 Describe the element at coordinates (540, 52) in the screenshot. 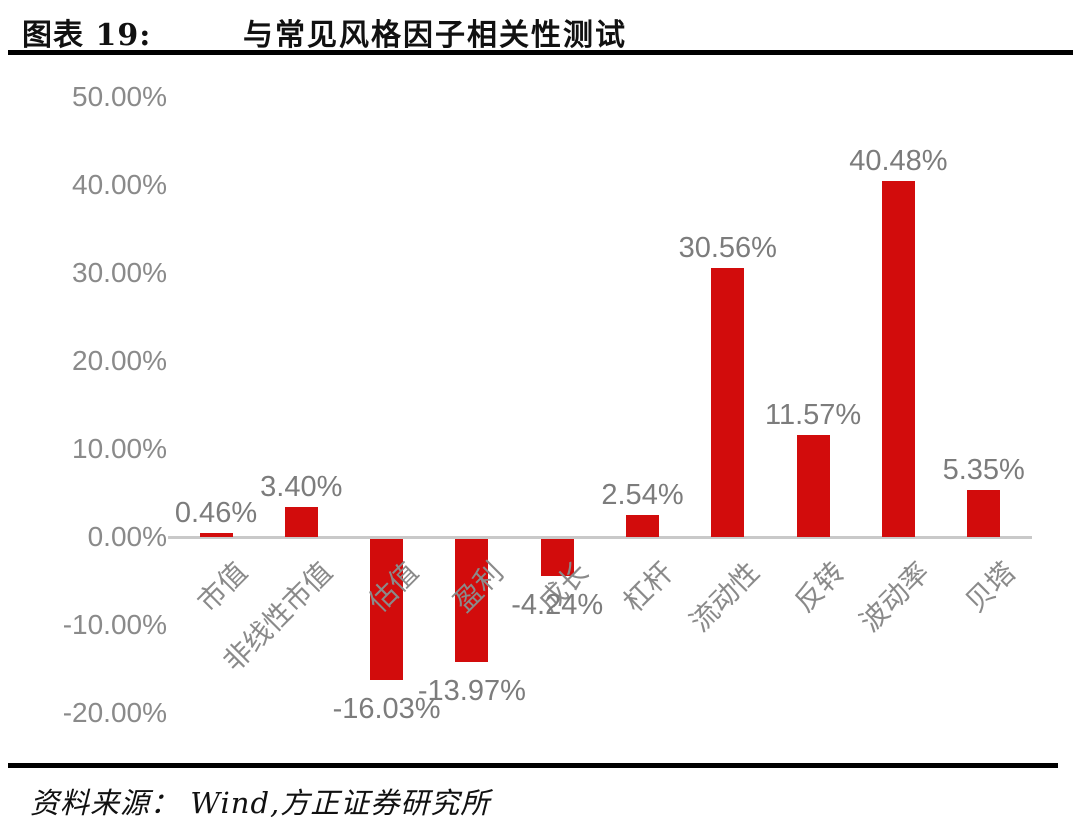

I see `header-divider` at that location.